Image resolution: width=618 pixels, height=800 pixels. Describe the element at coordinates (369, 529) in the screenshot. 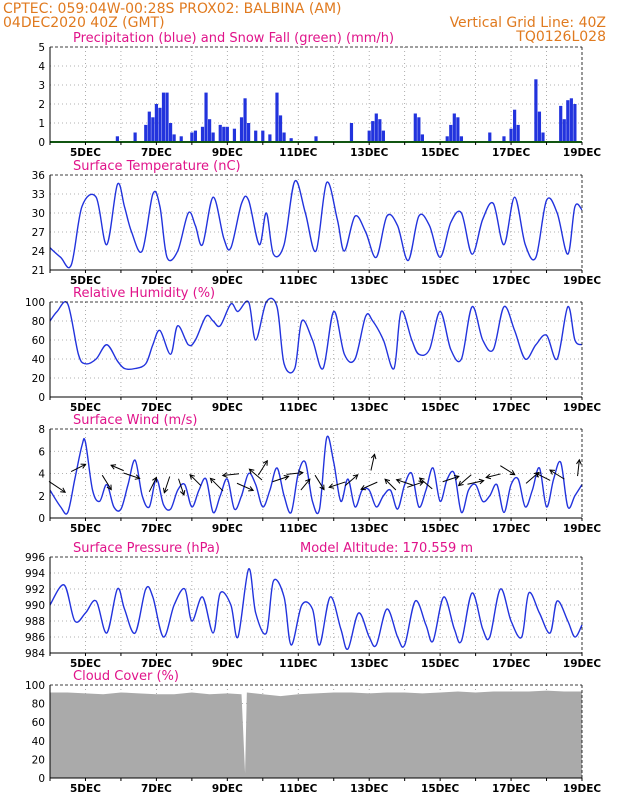

I see `x-tick-label: 13DEC` at that location.